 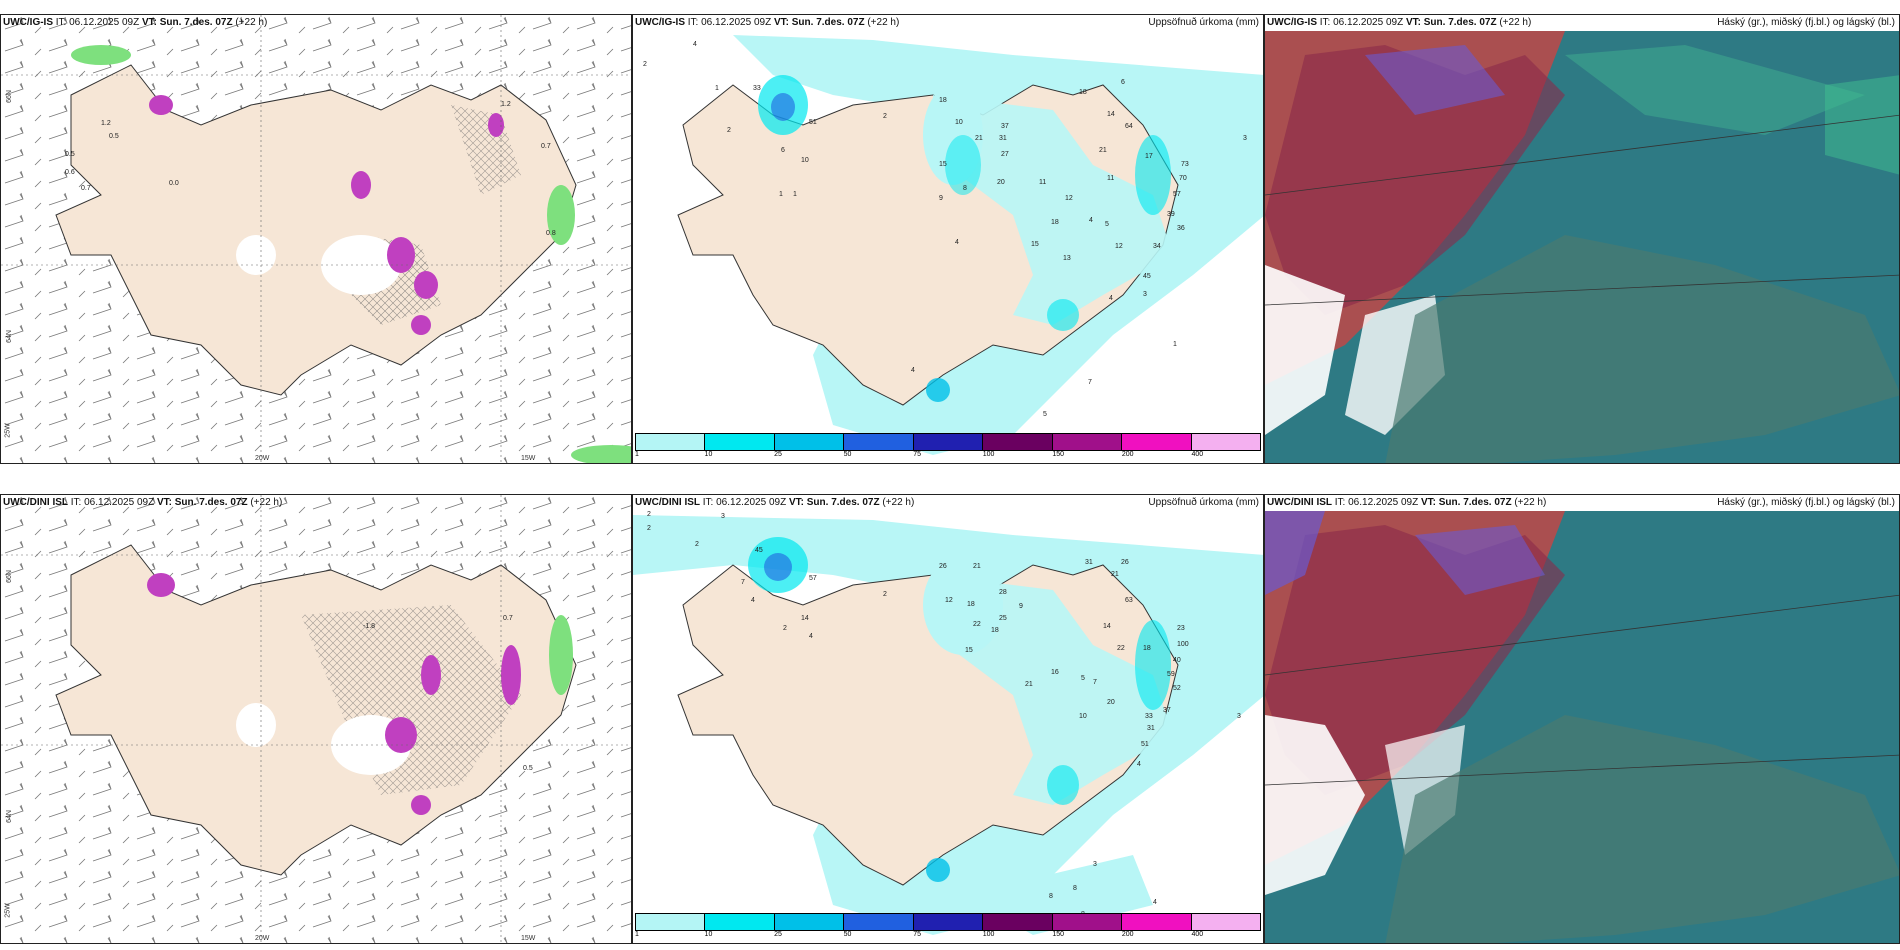 What do you see at coordinates (9, 576) in the screenshot?
I see `lat-label: 66N` at bounding box center [9, 576].